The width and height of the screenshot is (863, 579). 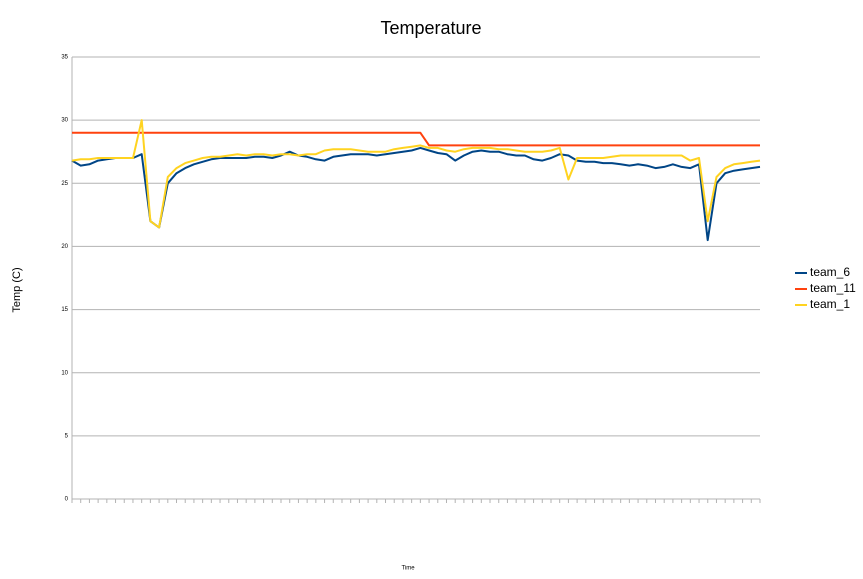 I want to click on y-tick-label: 30, so click(x=64, y=121).